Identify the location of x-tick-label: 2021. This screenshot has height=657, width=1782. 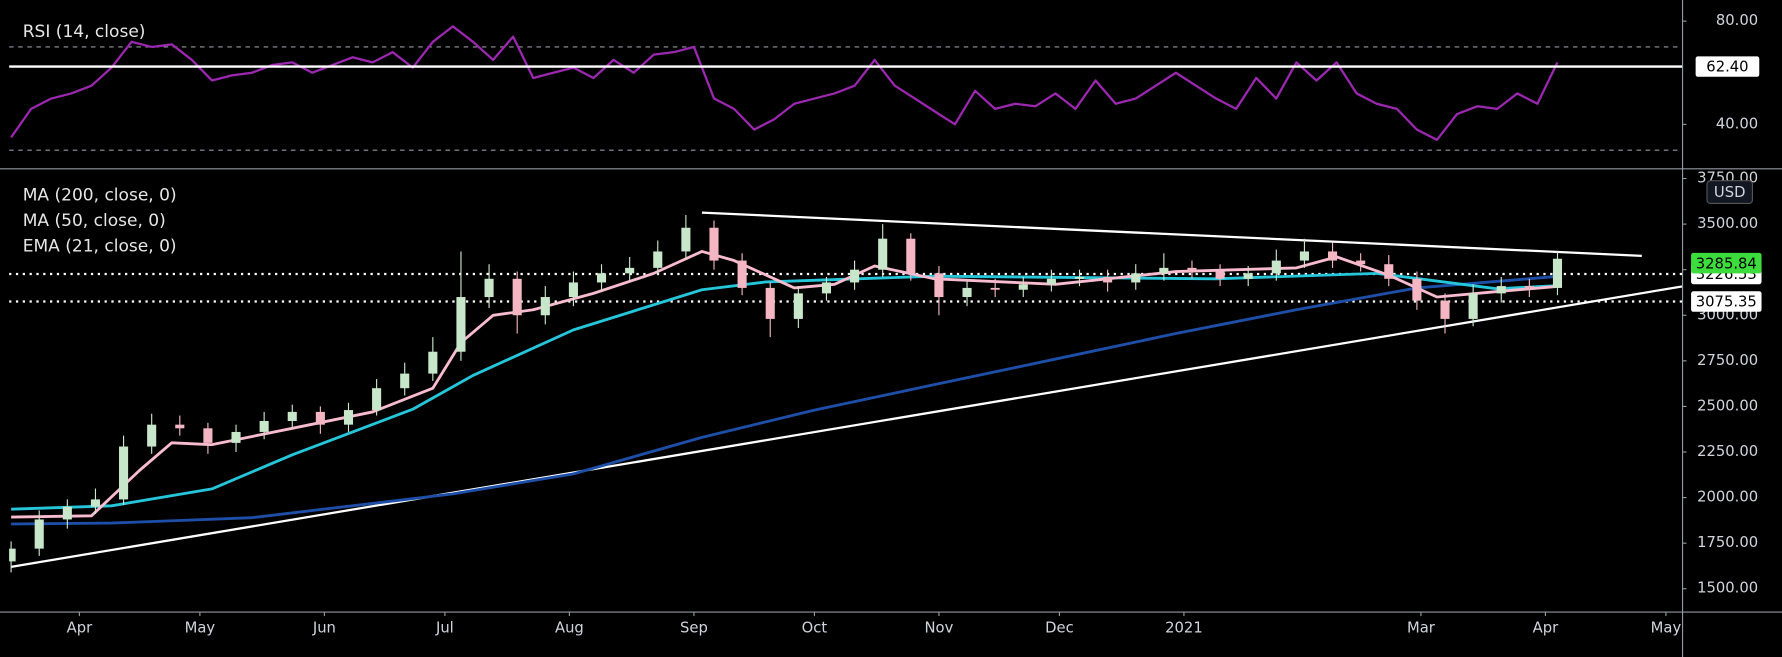
(1184, 628).